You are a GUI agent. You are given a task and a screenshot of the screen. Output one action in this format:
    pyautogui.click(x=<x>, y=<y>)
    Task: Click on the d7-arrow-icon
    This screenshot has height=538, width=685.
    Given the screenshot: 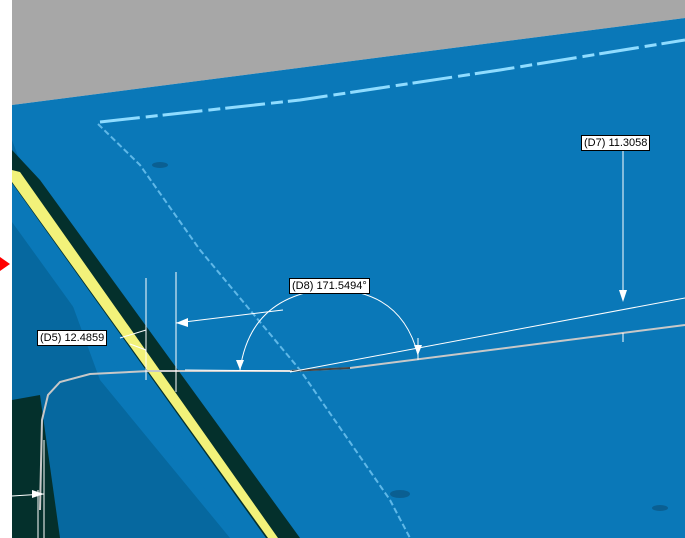 What is the action you would take?
    pyautogui.click(x=623, y=296)
    